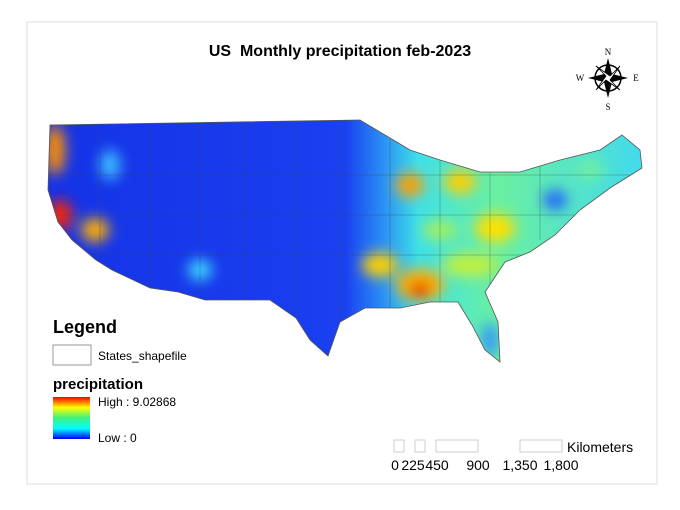 This screenshot has width=680, height=510. What do you see at coordinates (608, 52) in the screenshot?
I see `compass-n: N` at bounding box center [608, 52].